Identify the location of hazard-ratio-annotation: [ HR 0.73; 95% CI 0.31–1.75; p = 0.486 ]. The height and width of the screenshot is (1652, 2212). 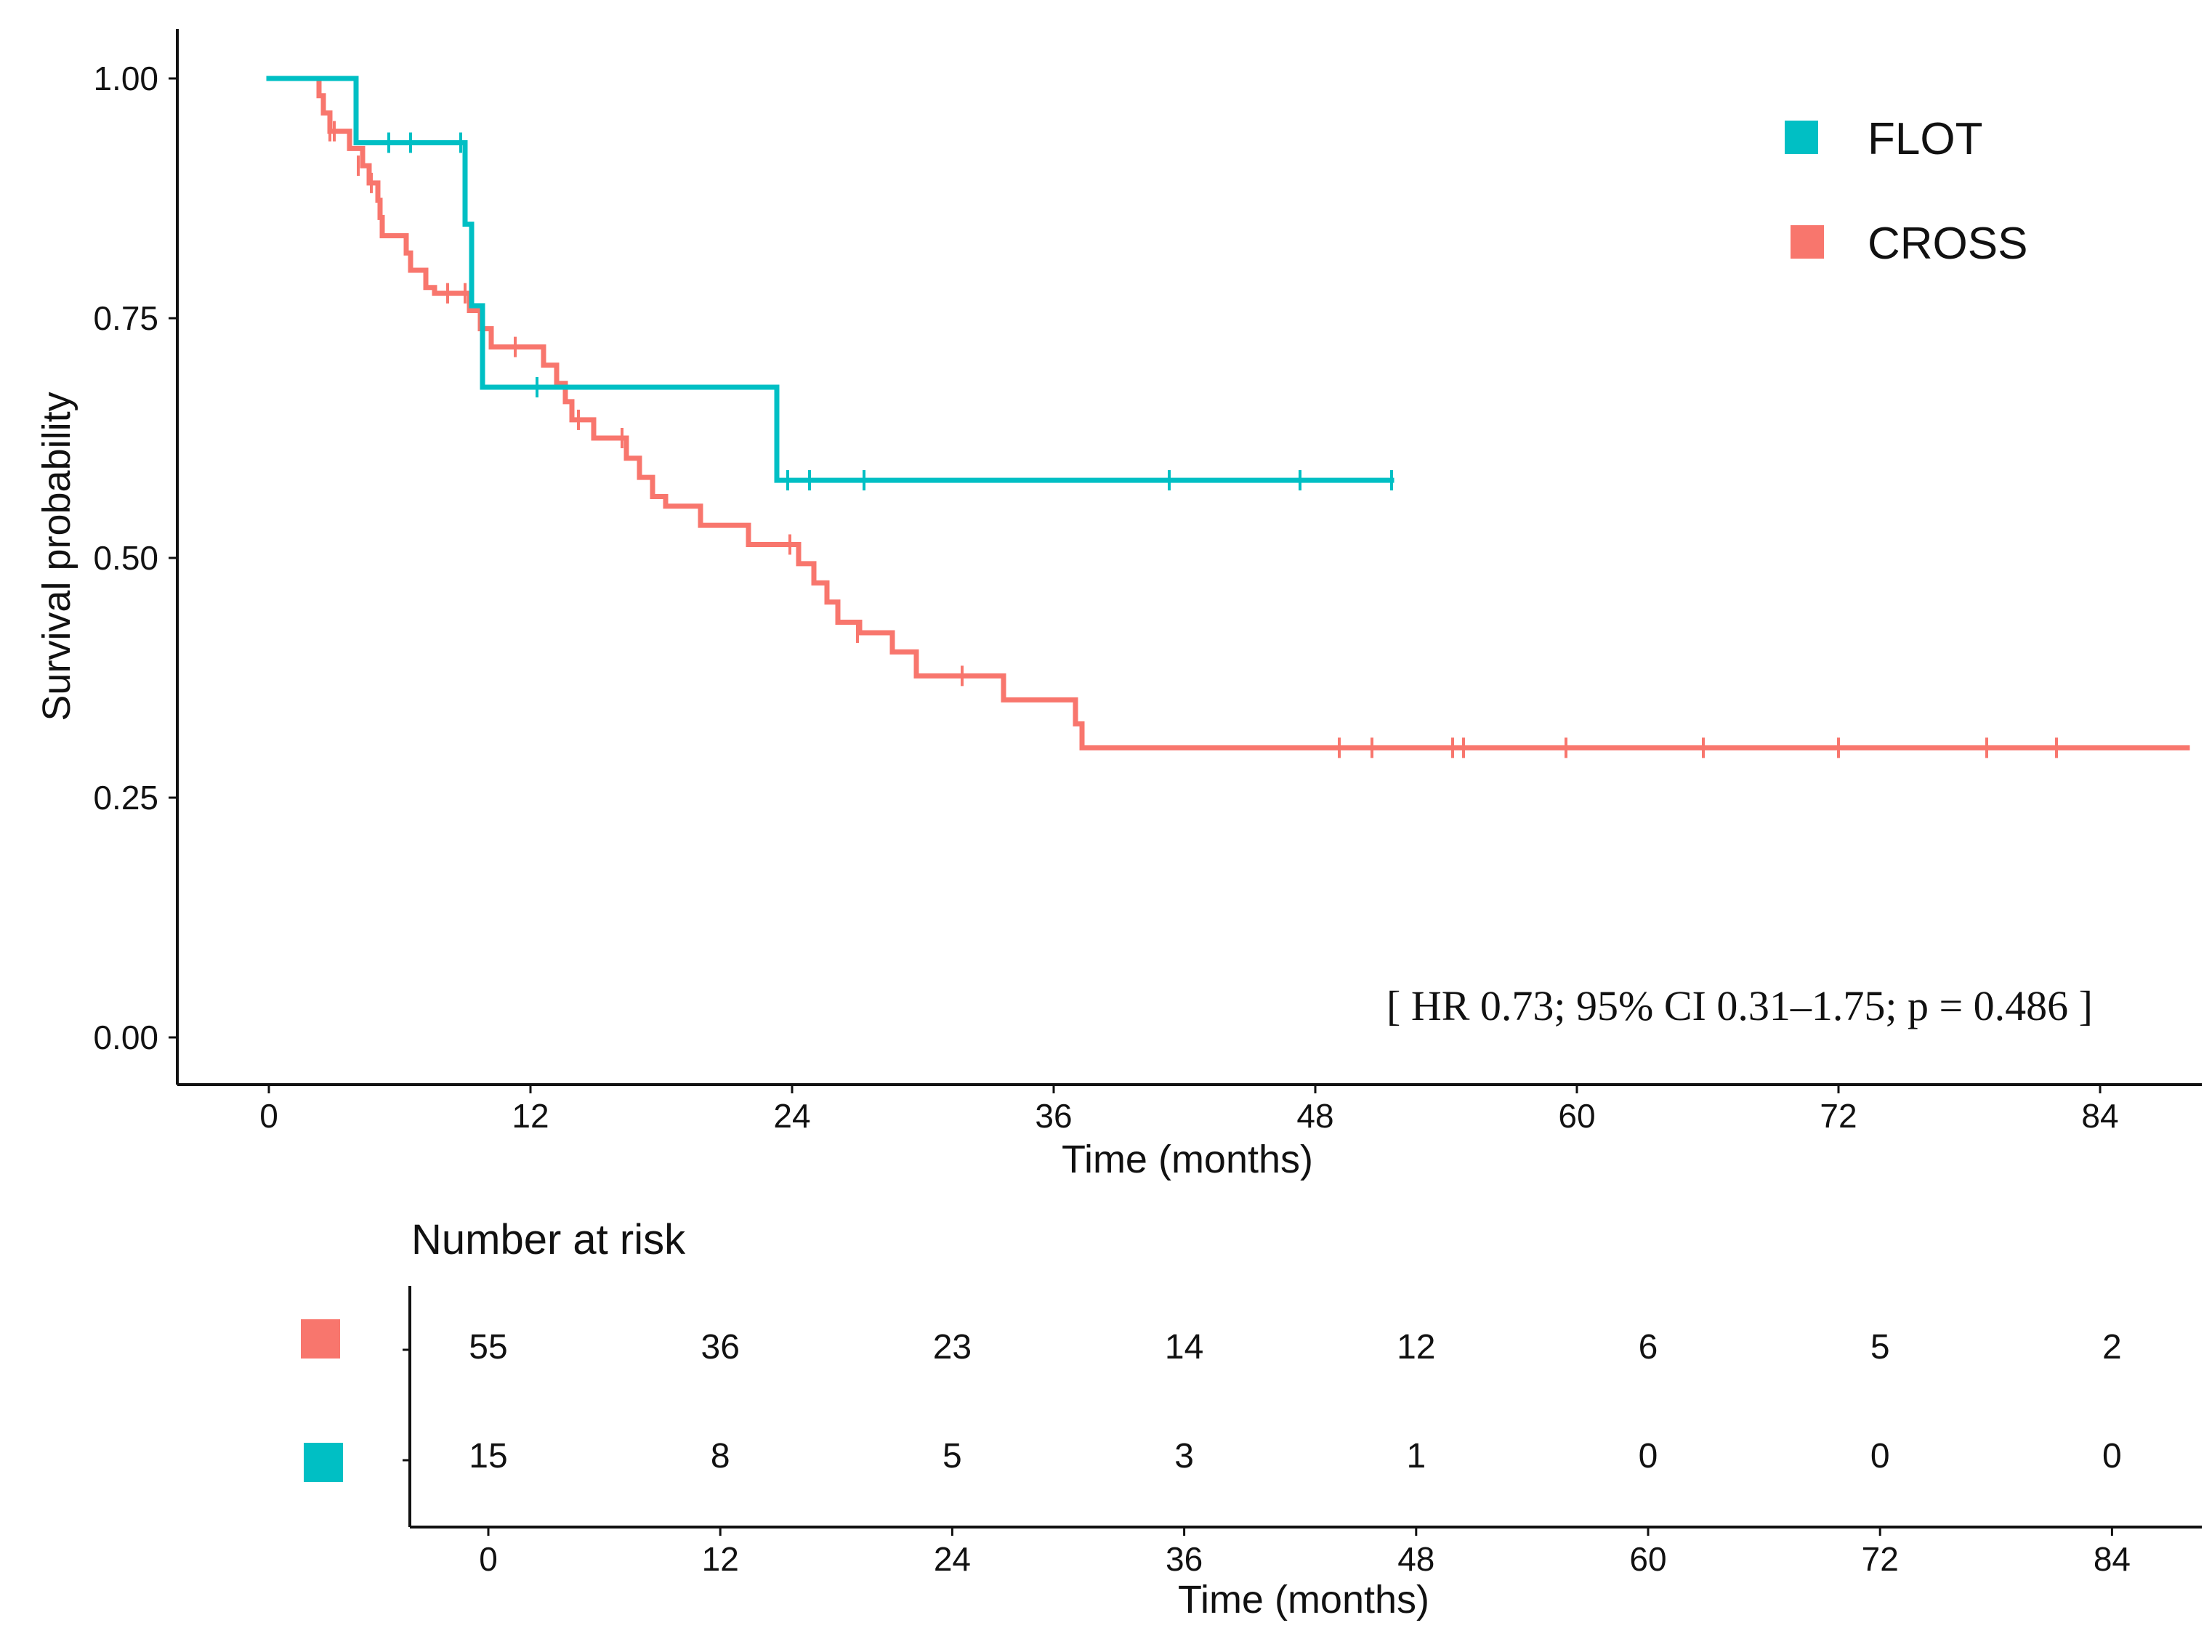
(1739, 1006).